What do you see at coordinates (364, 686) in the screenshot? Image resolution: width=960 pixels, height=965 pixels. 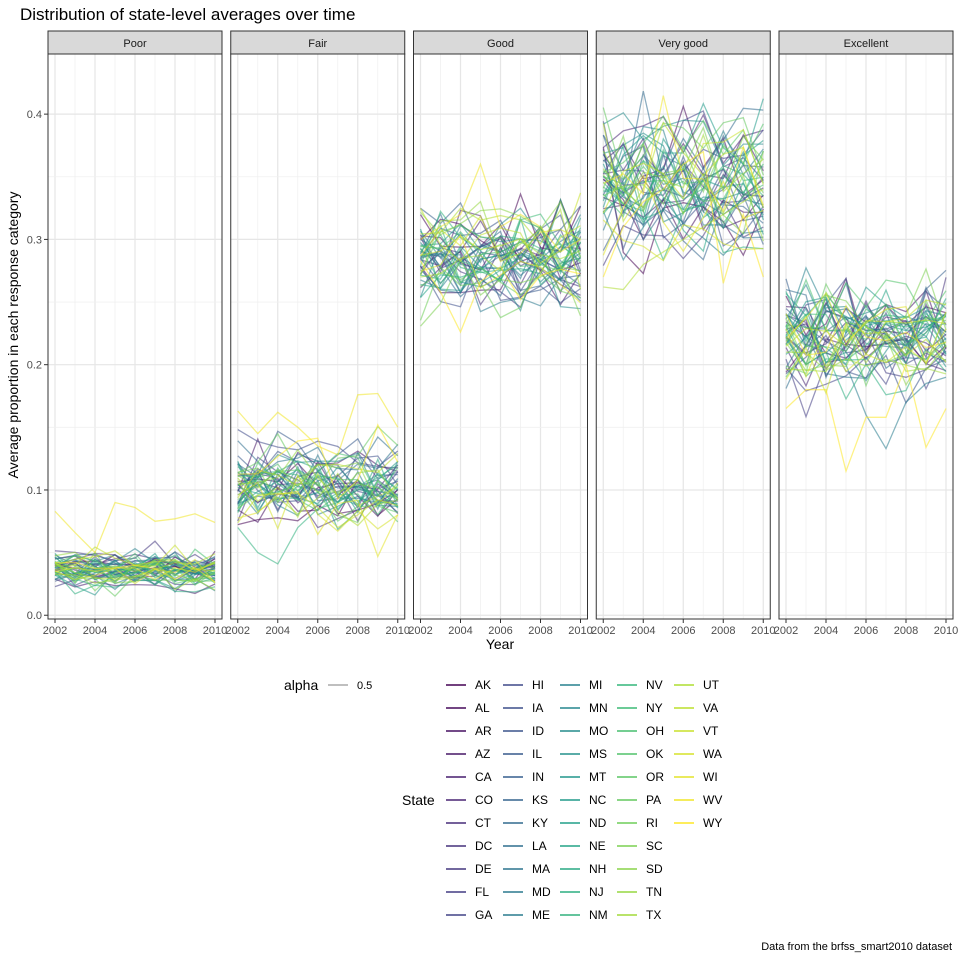 I see `legend-alpha-value: 0.5` at bounding box center [364, 686].